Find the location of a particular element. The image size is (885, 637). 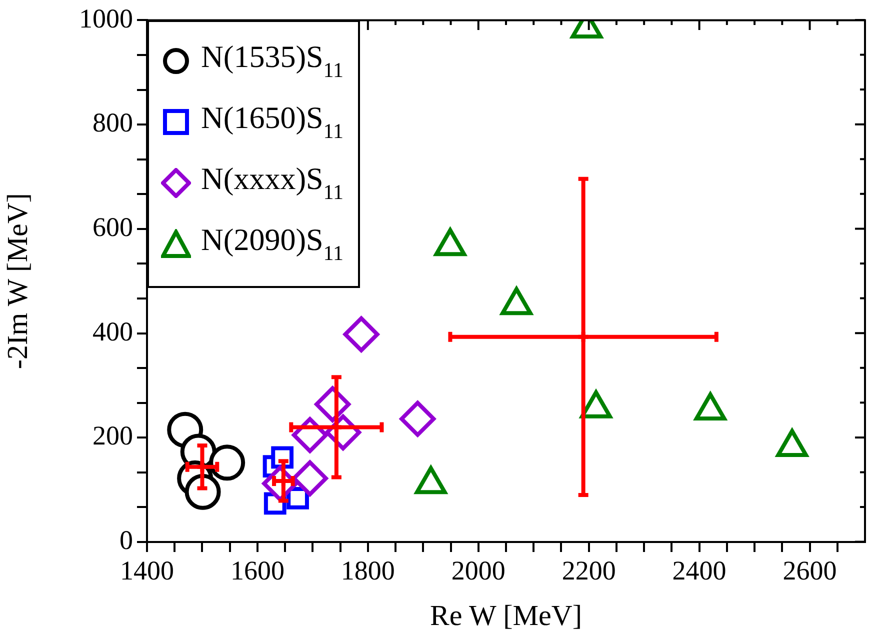

legend-label: N(1535)S$_{11}$ is located at coordinates (272, 60).